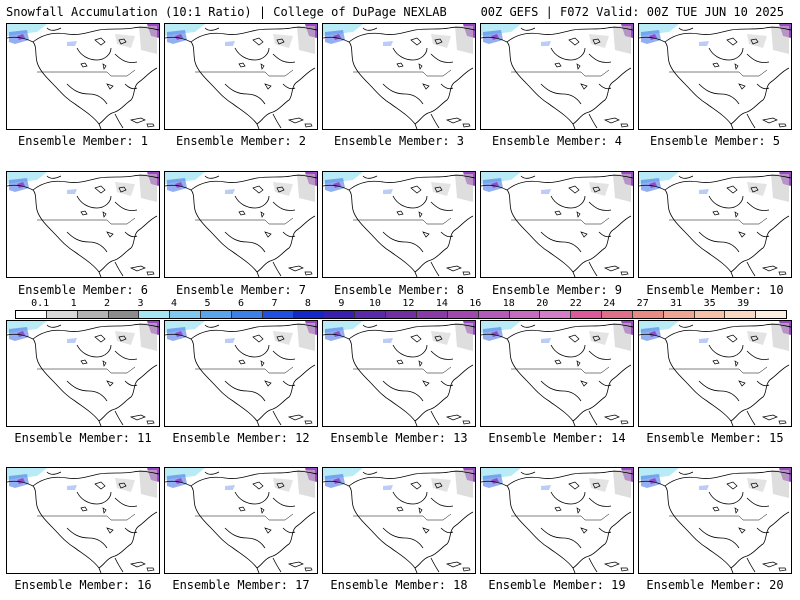 The image size is (800, 600). What do you see at coordinates (399, 290) in the screenshot?
I see `ensemble-member-label: Ensemble Member: 8` at bounding box center [399, 290].